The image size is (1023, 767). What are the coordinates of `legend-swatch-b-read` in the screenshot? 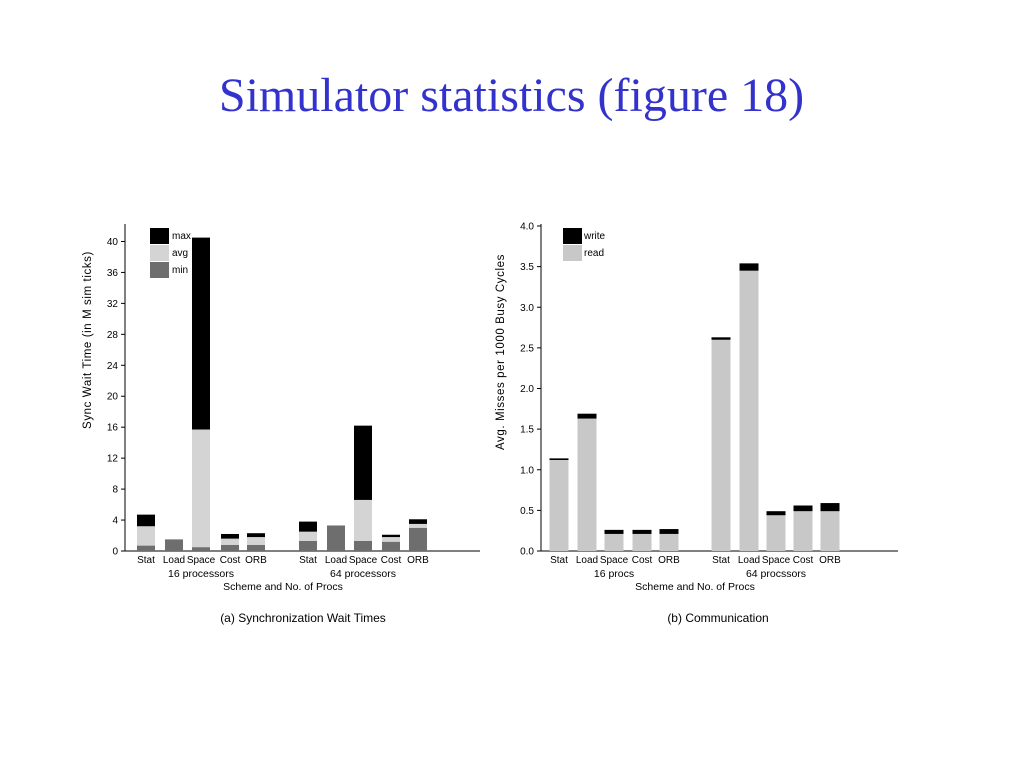 It's located at (572, 253).